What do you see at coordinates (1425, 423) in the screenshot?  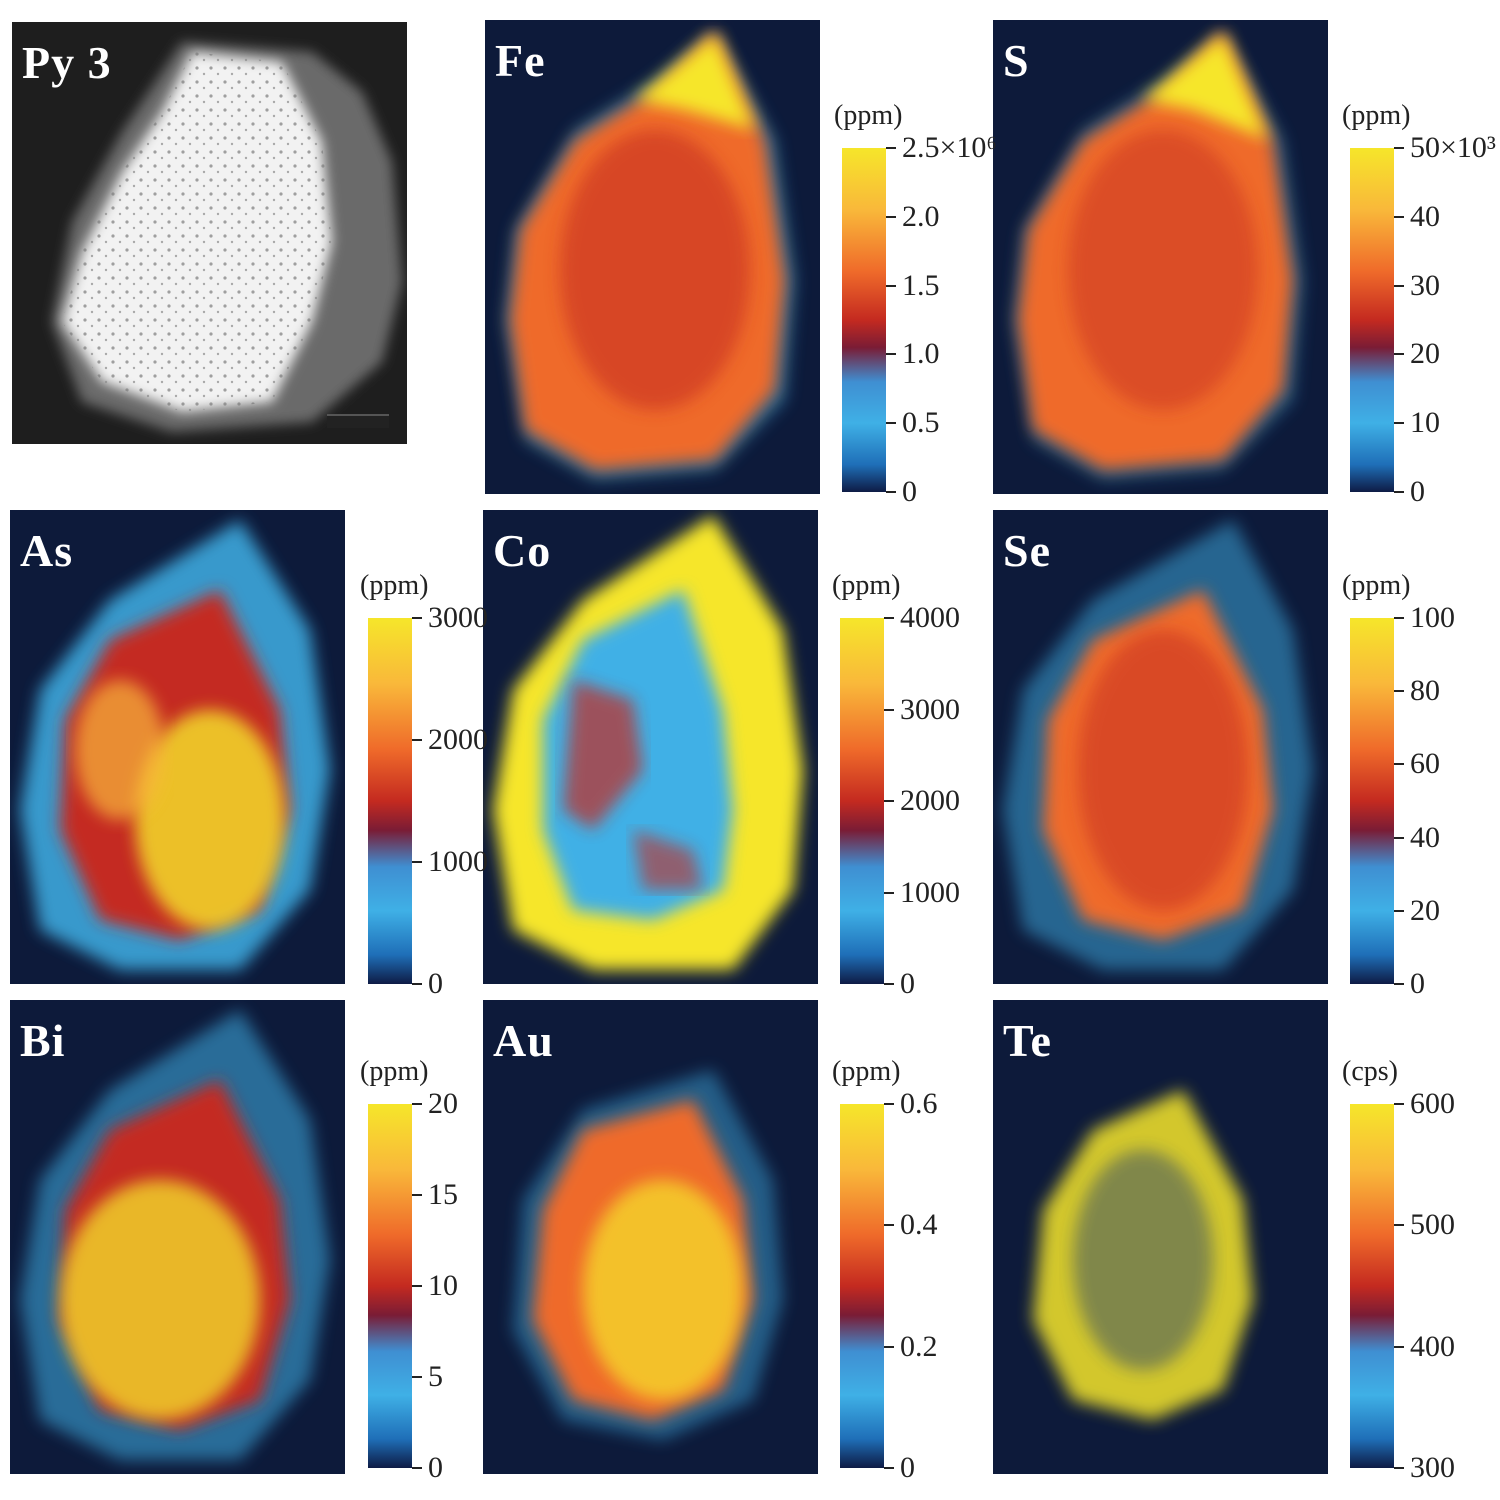 I see `colorbar-tick-label-s: 10` at bounding box center [1425, 423].